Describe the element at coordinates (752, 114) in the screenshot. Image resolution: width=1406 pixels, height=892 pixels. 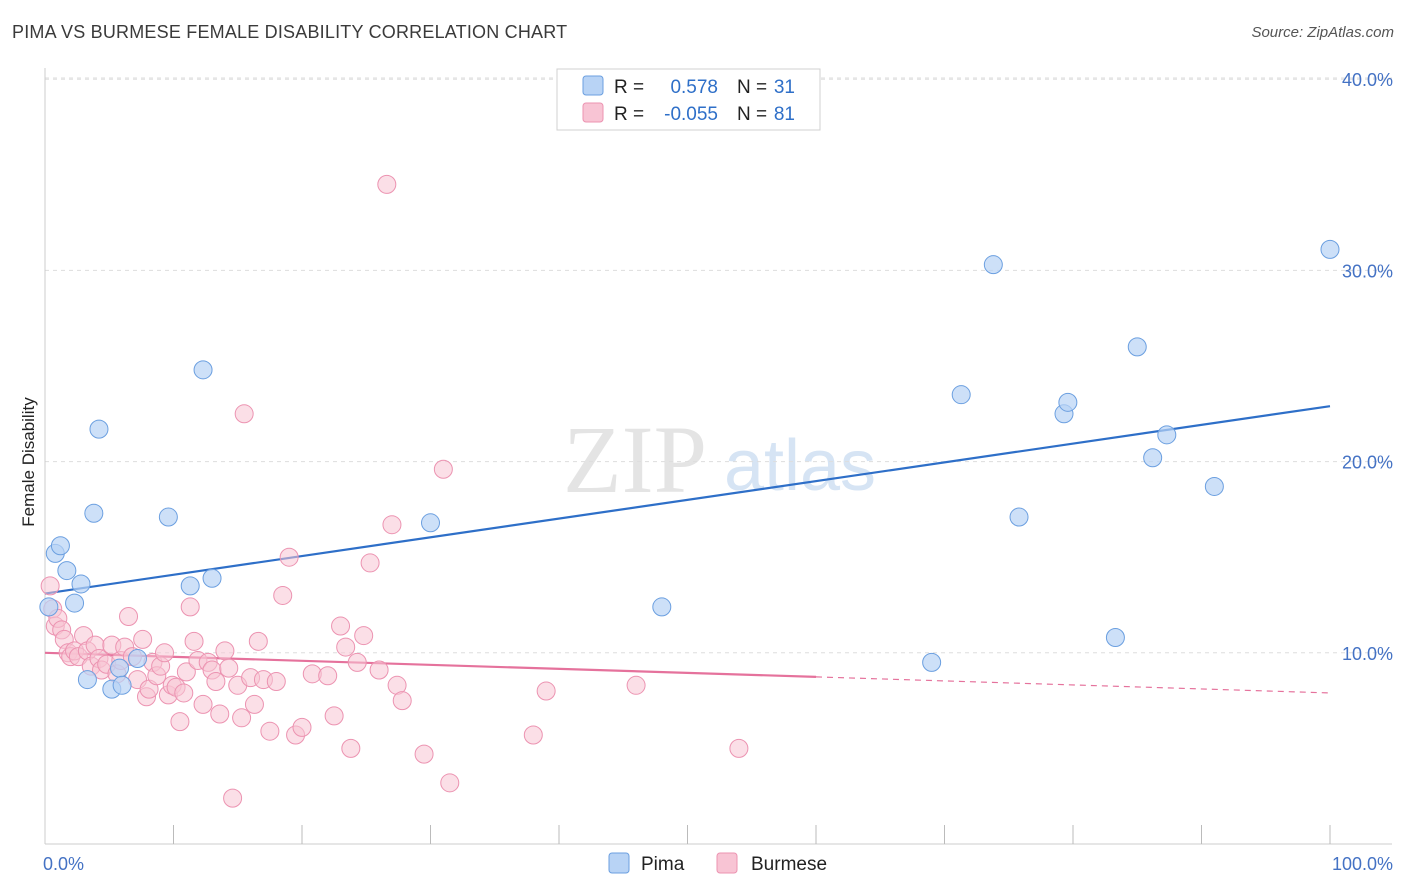
I see `legend-n-label-burmese: N =` at that location.